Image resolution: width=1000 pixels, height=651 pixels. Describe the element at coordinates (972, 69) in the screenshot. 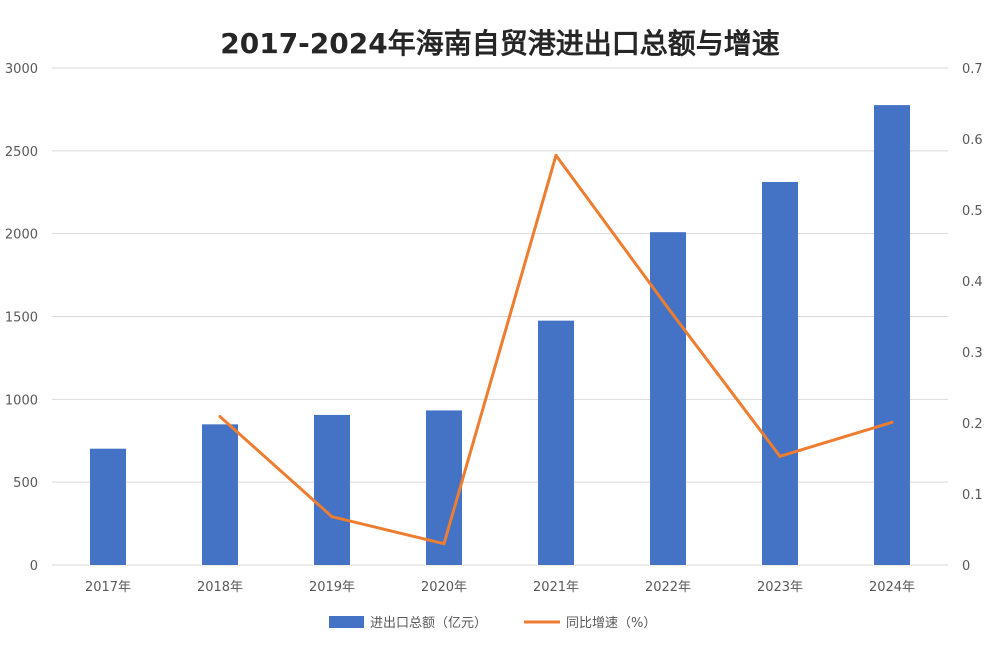

I see `right-tick-label: 0.7` at that location.